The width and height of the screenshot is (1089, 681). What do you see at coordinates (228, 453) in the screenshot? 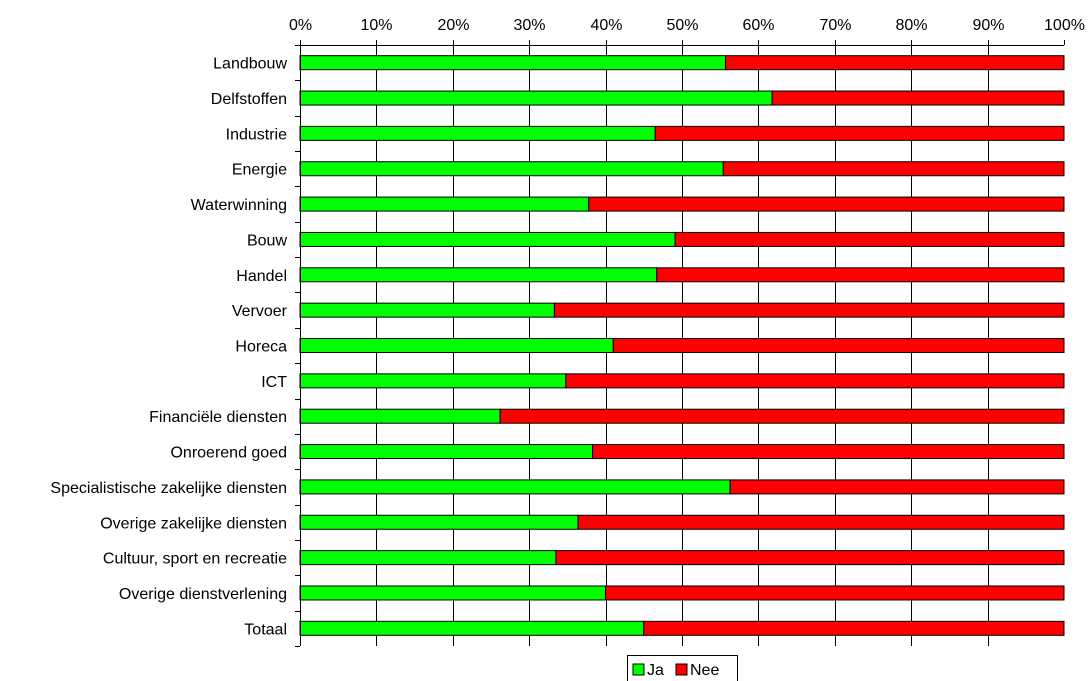
I see `category-label: Onroerend goed` at bounding box center [228, 453].